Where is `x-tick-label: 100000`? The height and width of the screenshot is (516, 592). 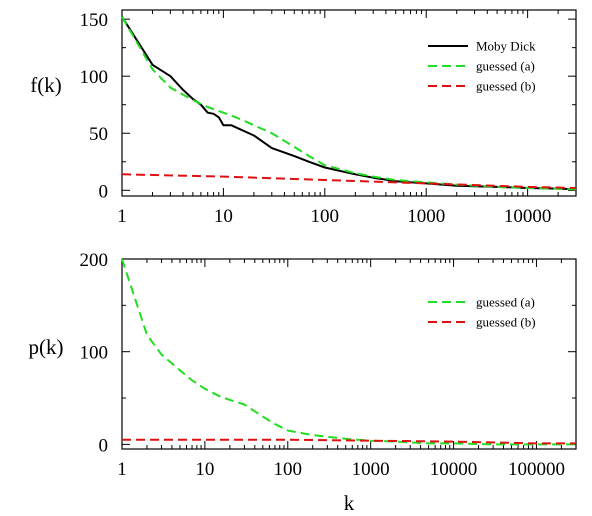
x-tick-label: 100000 is located at coordinates (536, 469).